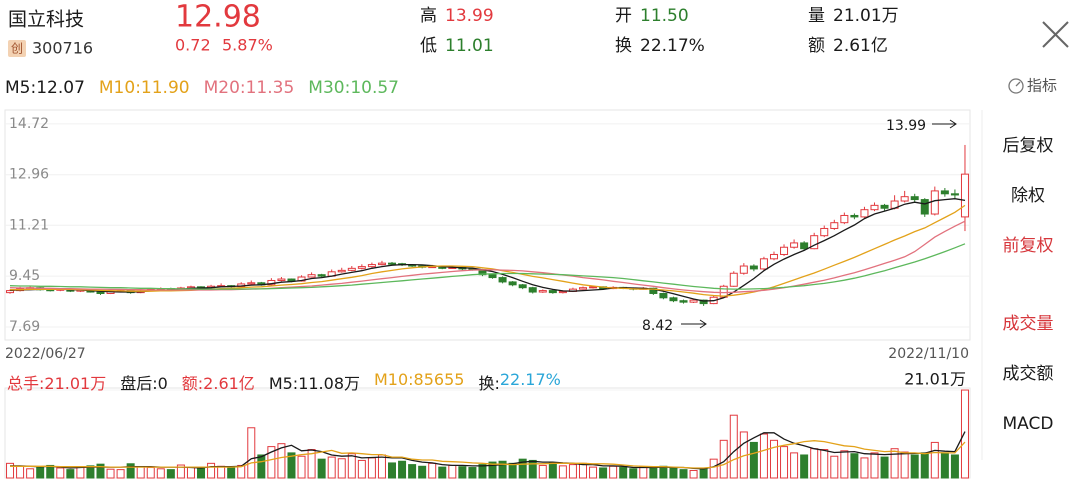 This screenshot has width=1080, height=480. What do you see at coordinates (489, 383) in the screenshot?
I see `volume-info-item: 换:` at bounding box center [489, 383].